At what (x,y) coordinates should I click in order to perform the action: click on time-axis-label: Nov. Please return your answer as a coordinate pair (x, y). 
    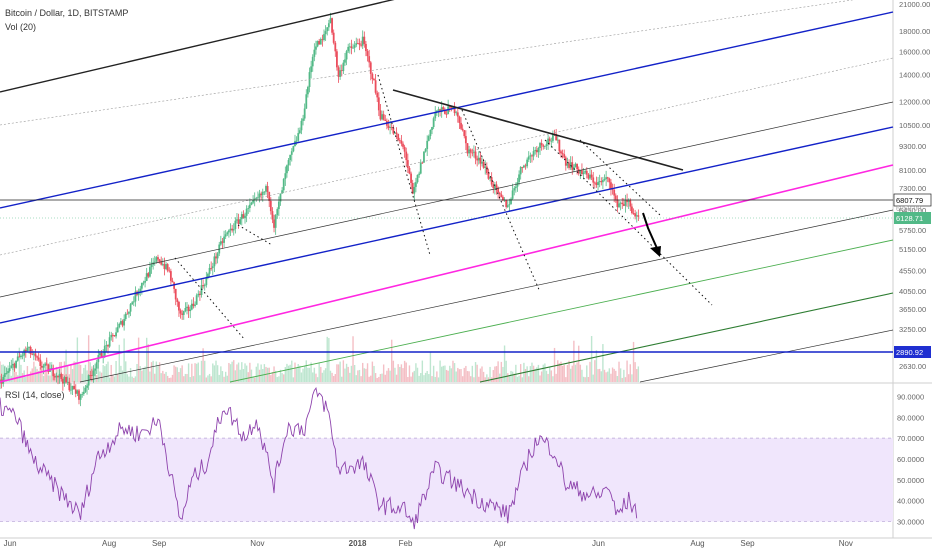
    Looking at the image, I should click on (257, 543).